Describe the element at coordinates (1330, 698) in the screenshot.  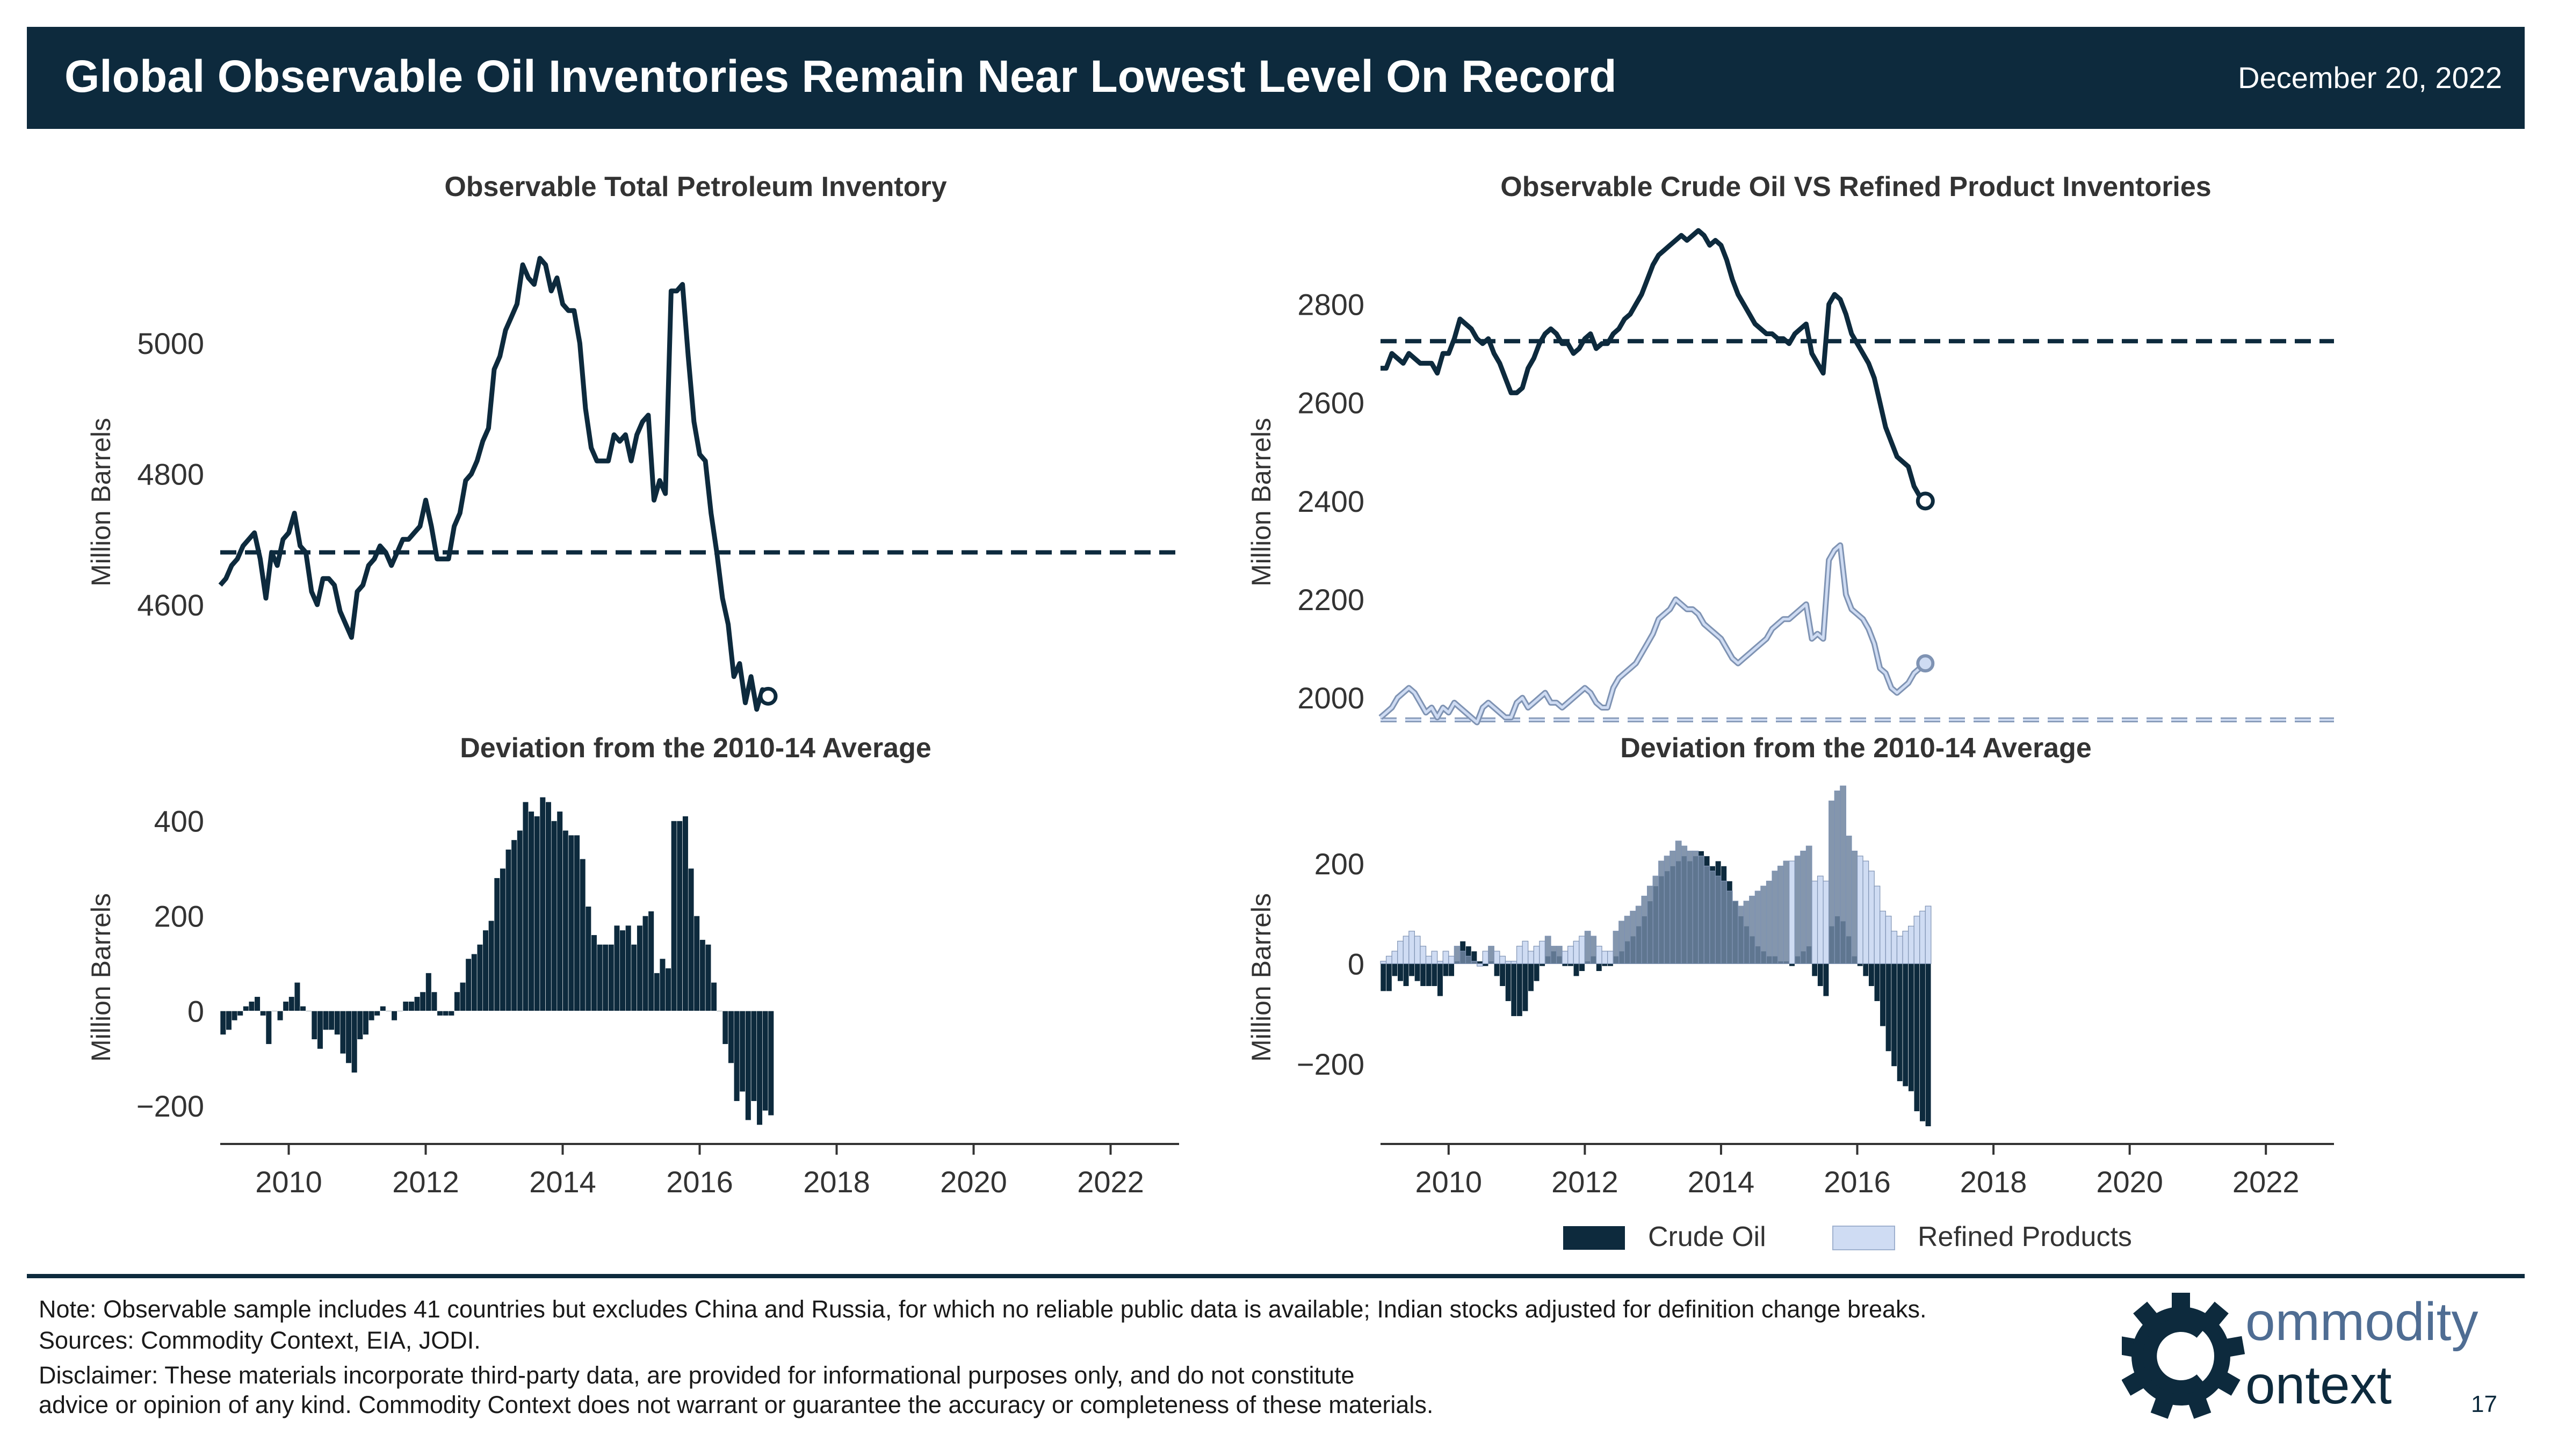
I see `y-tick-label: 2000` at that location.